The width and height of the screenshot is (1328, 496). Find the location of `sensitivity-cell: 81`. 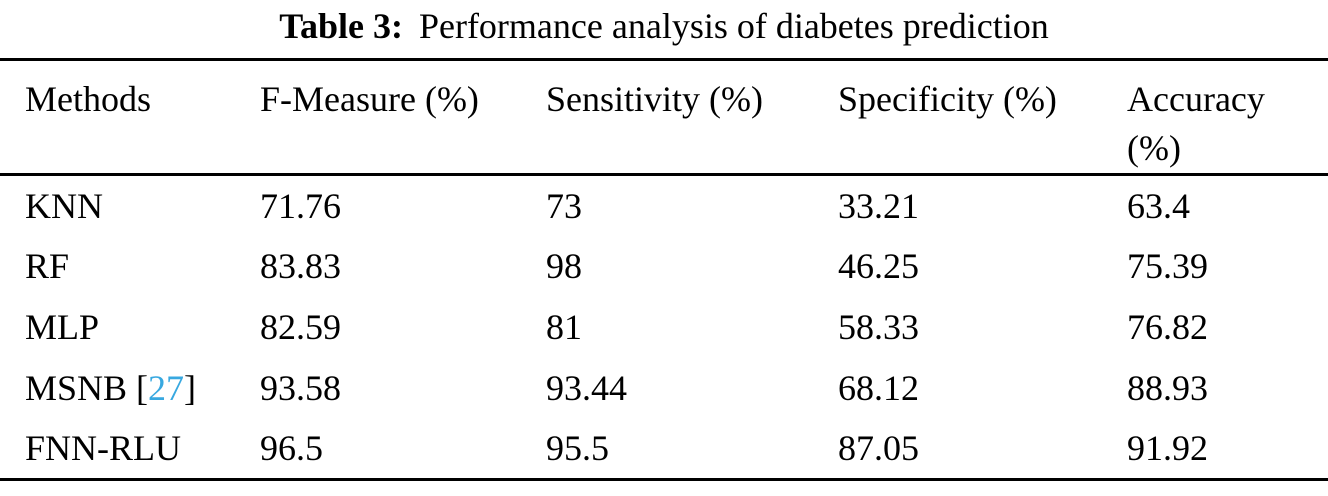

sensitivity-cell: 81 is located at coordinates (564, 327).